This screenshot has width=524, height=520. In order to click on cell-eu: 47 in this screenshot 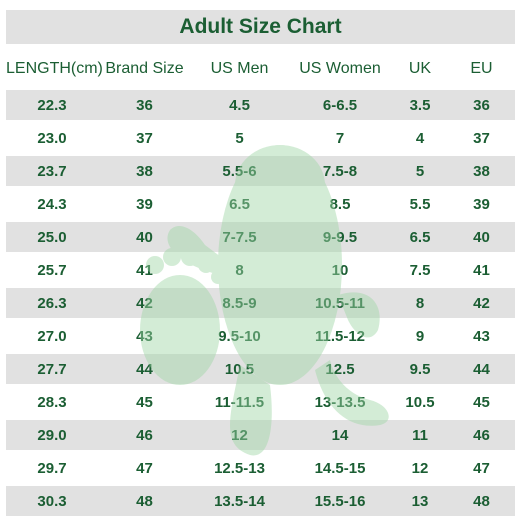, I will do `click(481, 468)`.